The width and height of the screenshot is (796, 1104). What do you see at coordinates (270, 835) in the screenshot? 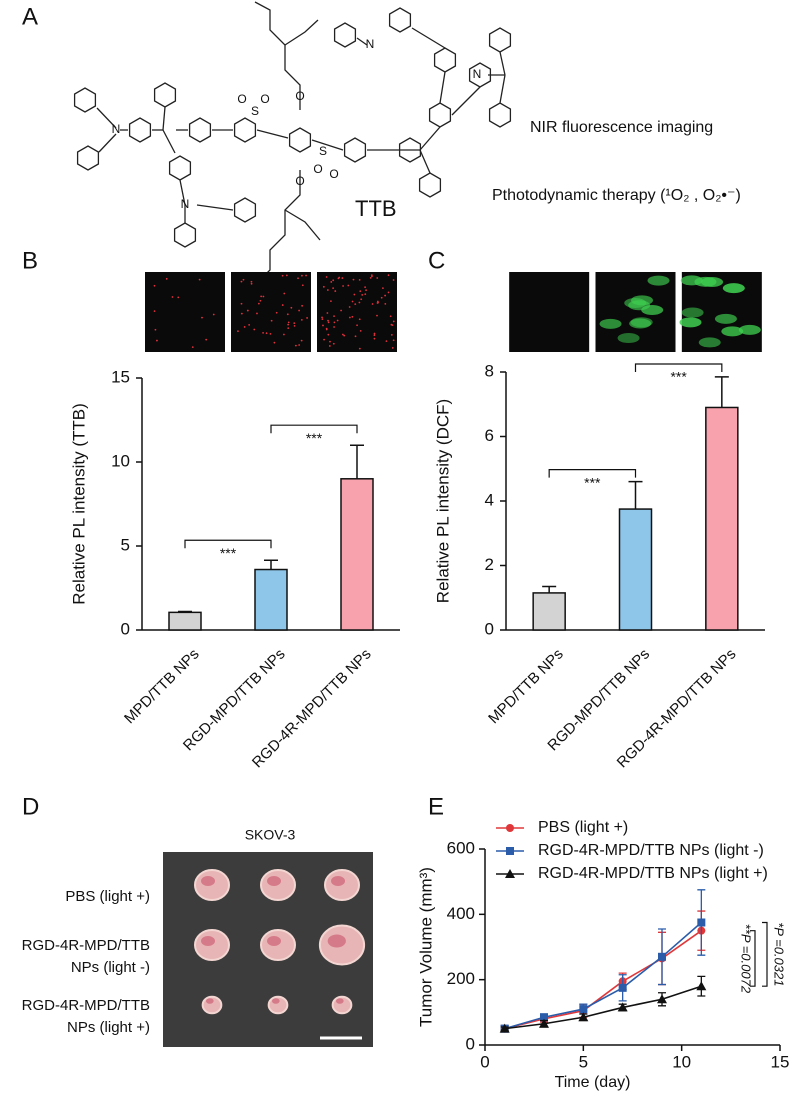
I see `photo-title: SKOV-3` at bounding box center [270, 835].